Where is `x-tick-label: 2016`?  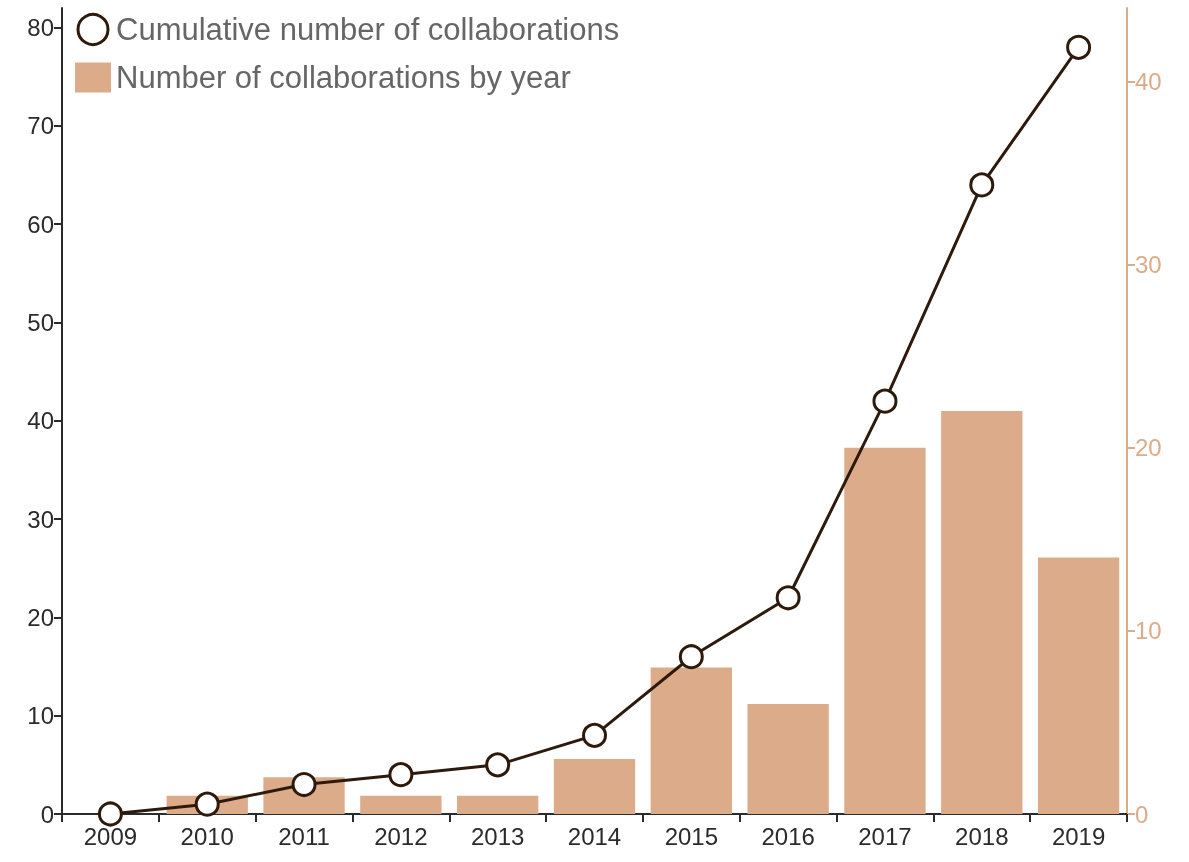
x-tick-label: 2016 is located at coordinates (788, 836).